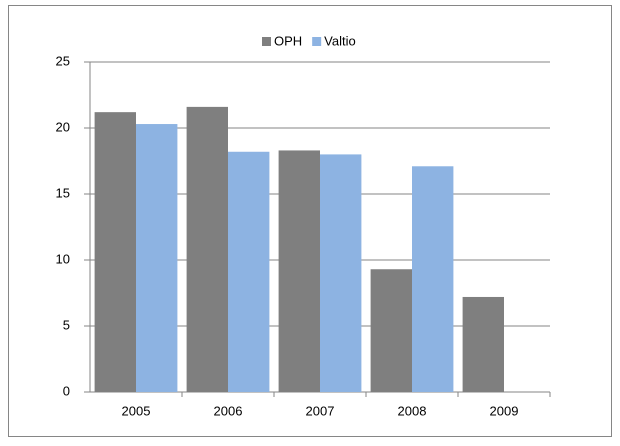  Describe the element at coordinates (412, 410) in the screenshot. I see `x-tick-label: 2008` at that location.